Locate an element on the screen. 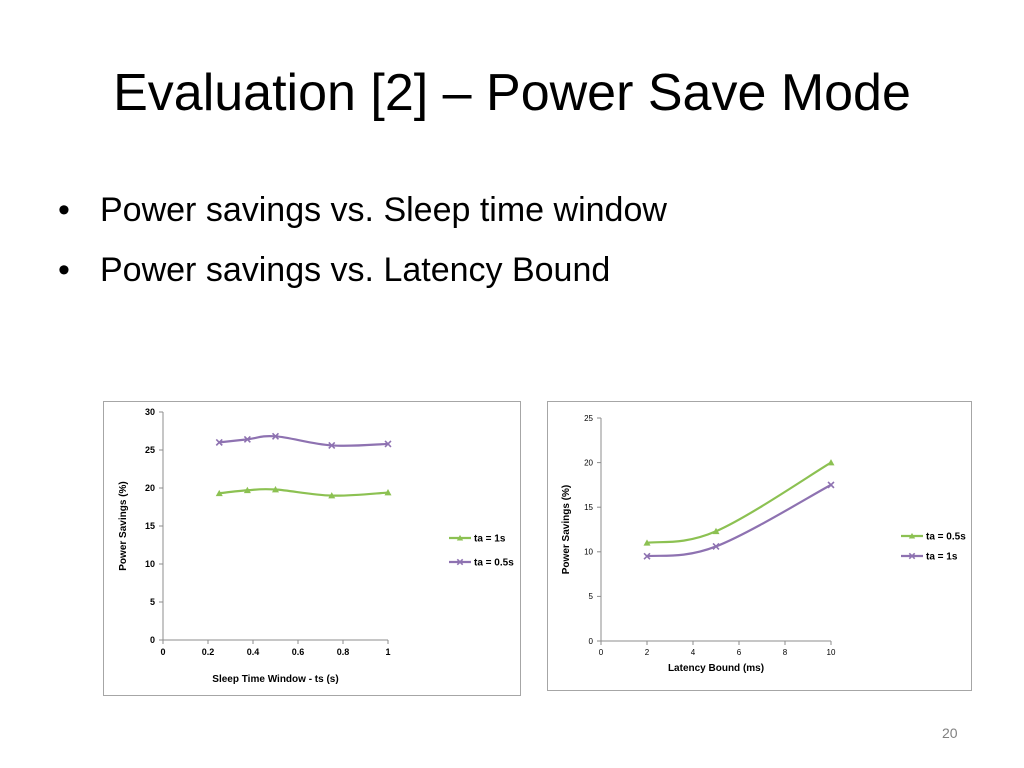 Image resolution: width=1024 pixels, height=768 pixels. x-tick-label: 1 is located at coordinates (387, 652).